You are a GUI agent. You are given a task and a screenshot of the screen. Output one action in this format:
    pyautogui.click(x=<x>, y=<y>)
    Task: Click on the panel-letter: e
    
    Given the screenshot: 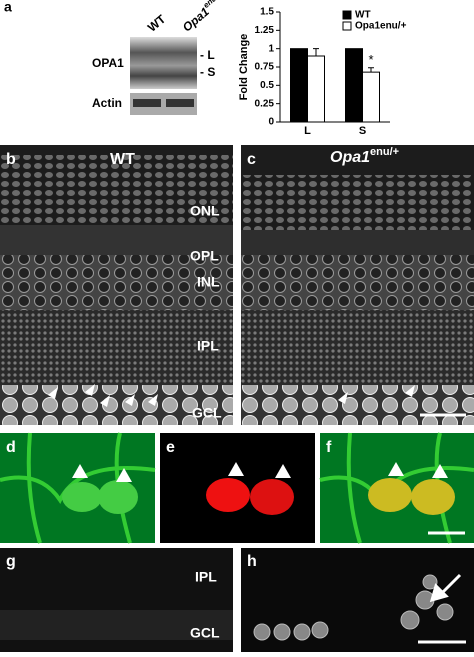 What is the action you would take?
    pyautogui.click(x=170, y=447)
    